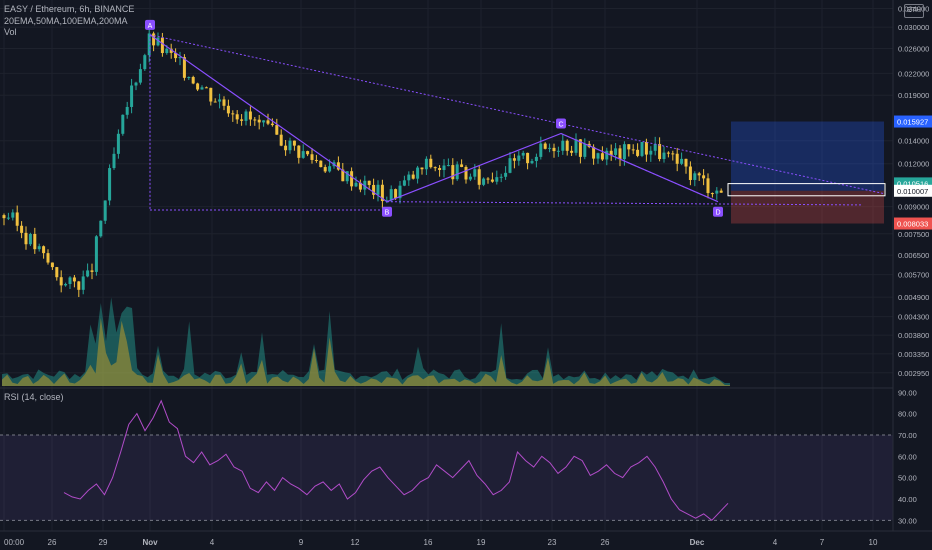  Describe the element at coordinates (907, 435) in the screenshot. I see `rsi-tick-2: 70.00` at that location.